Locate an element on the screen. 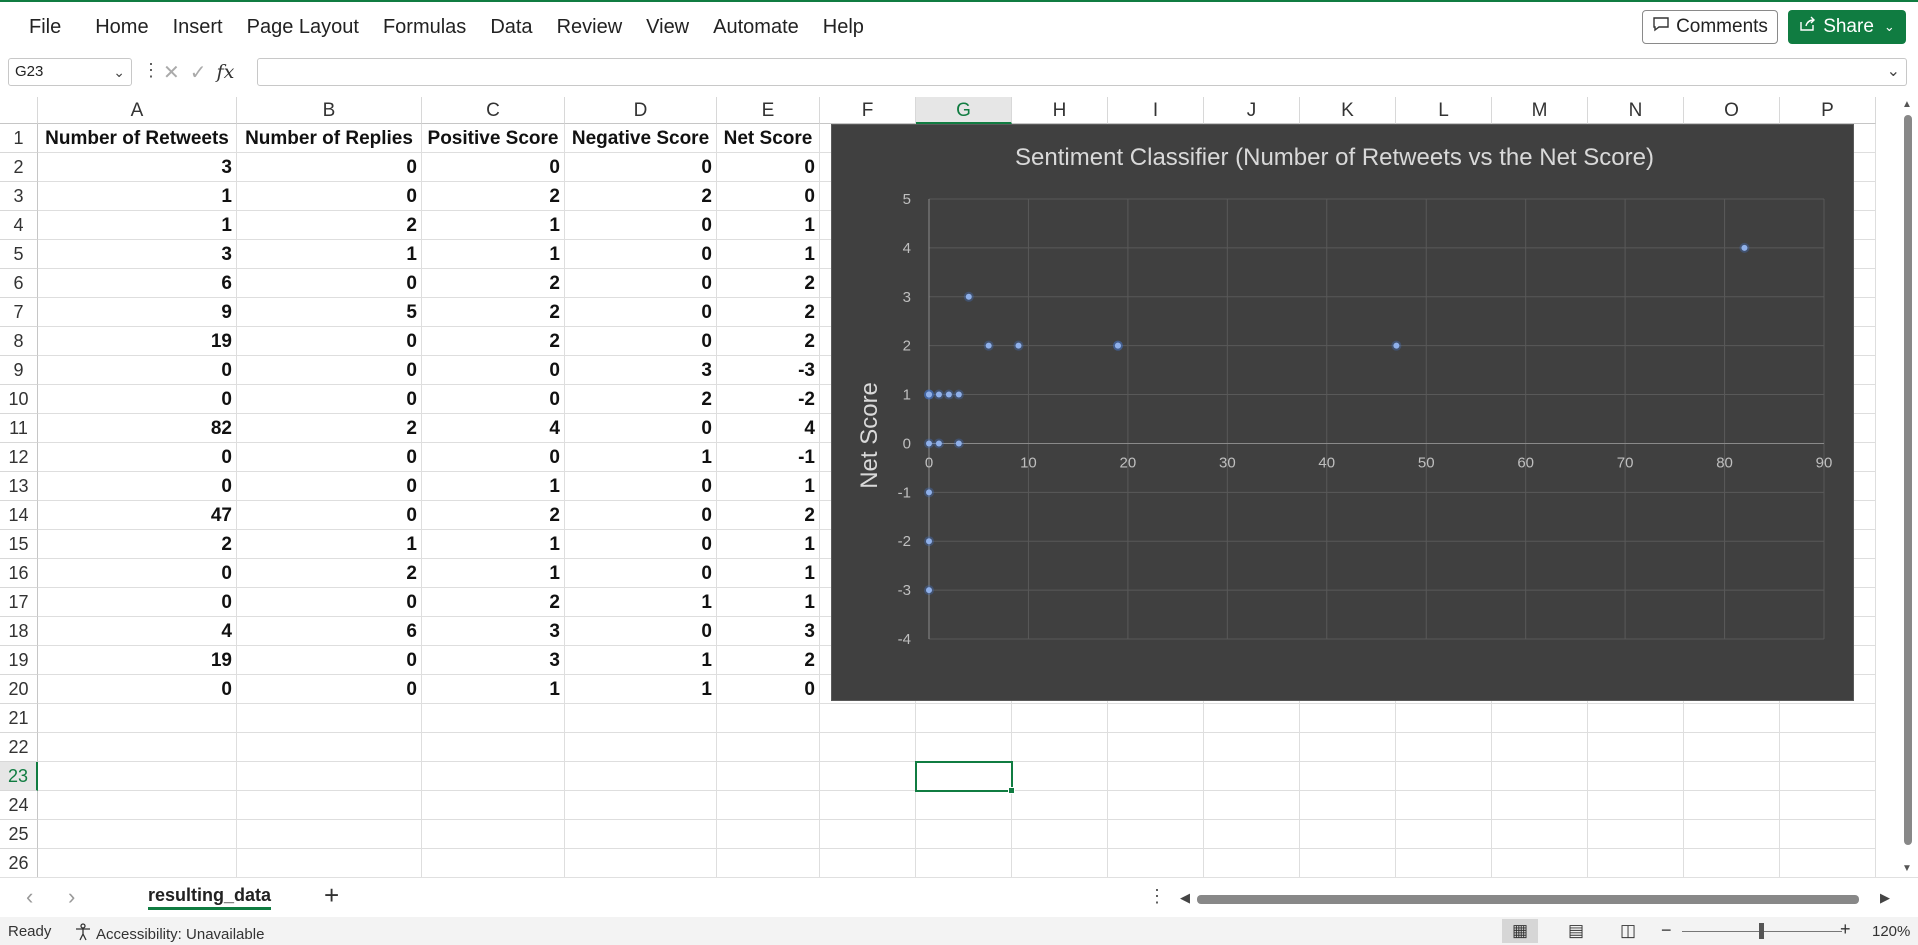 The height and width of the screenshot is (945, 1918). cell-i24 is located at coordinates (1156, 805).